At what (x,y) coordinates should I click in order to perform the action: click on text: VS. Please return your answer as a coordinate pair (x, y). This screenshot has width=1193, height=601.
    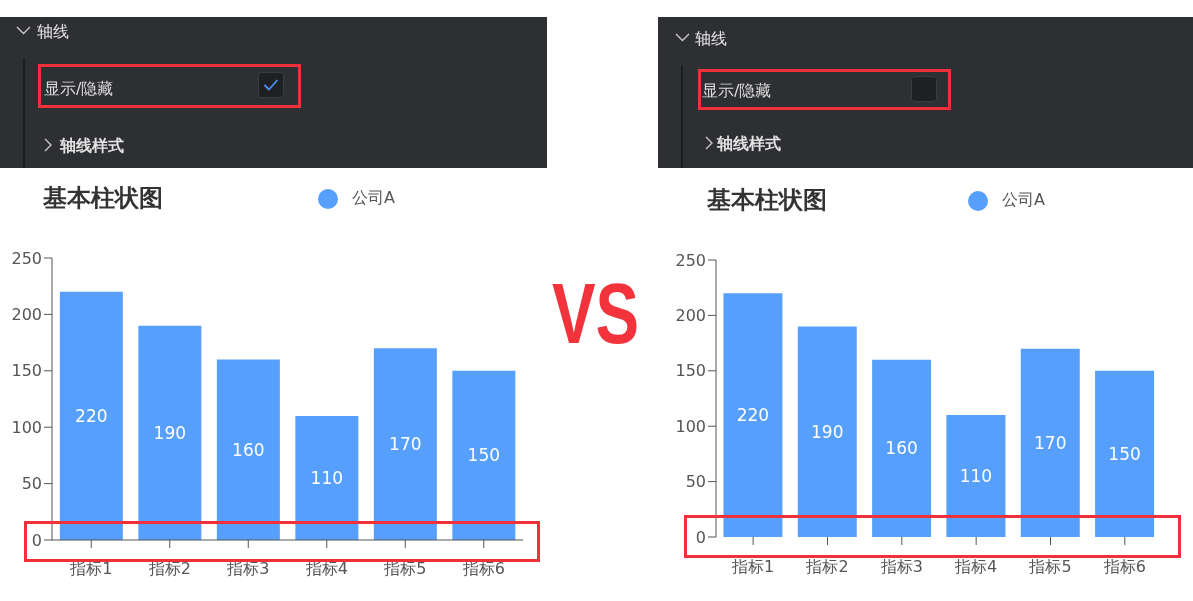
    Looking at the image, I should click on (596, 313).